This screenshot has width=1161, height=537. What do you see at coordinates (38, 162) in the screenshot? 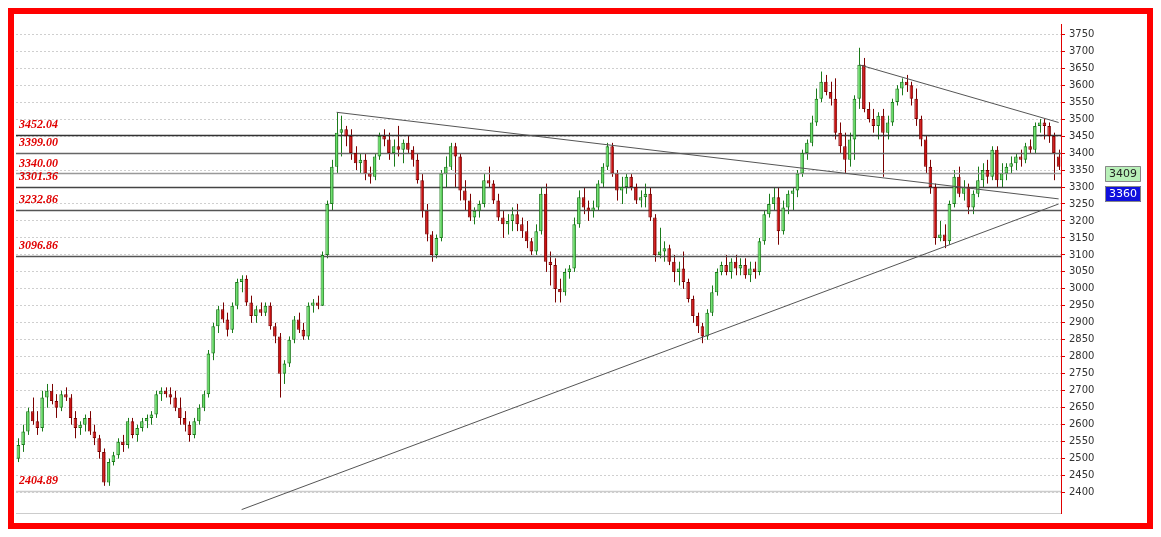
I see `ref-line-label: 3340.00` at bounding box center [38, 162].